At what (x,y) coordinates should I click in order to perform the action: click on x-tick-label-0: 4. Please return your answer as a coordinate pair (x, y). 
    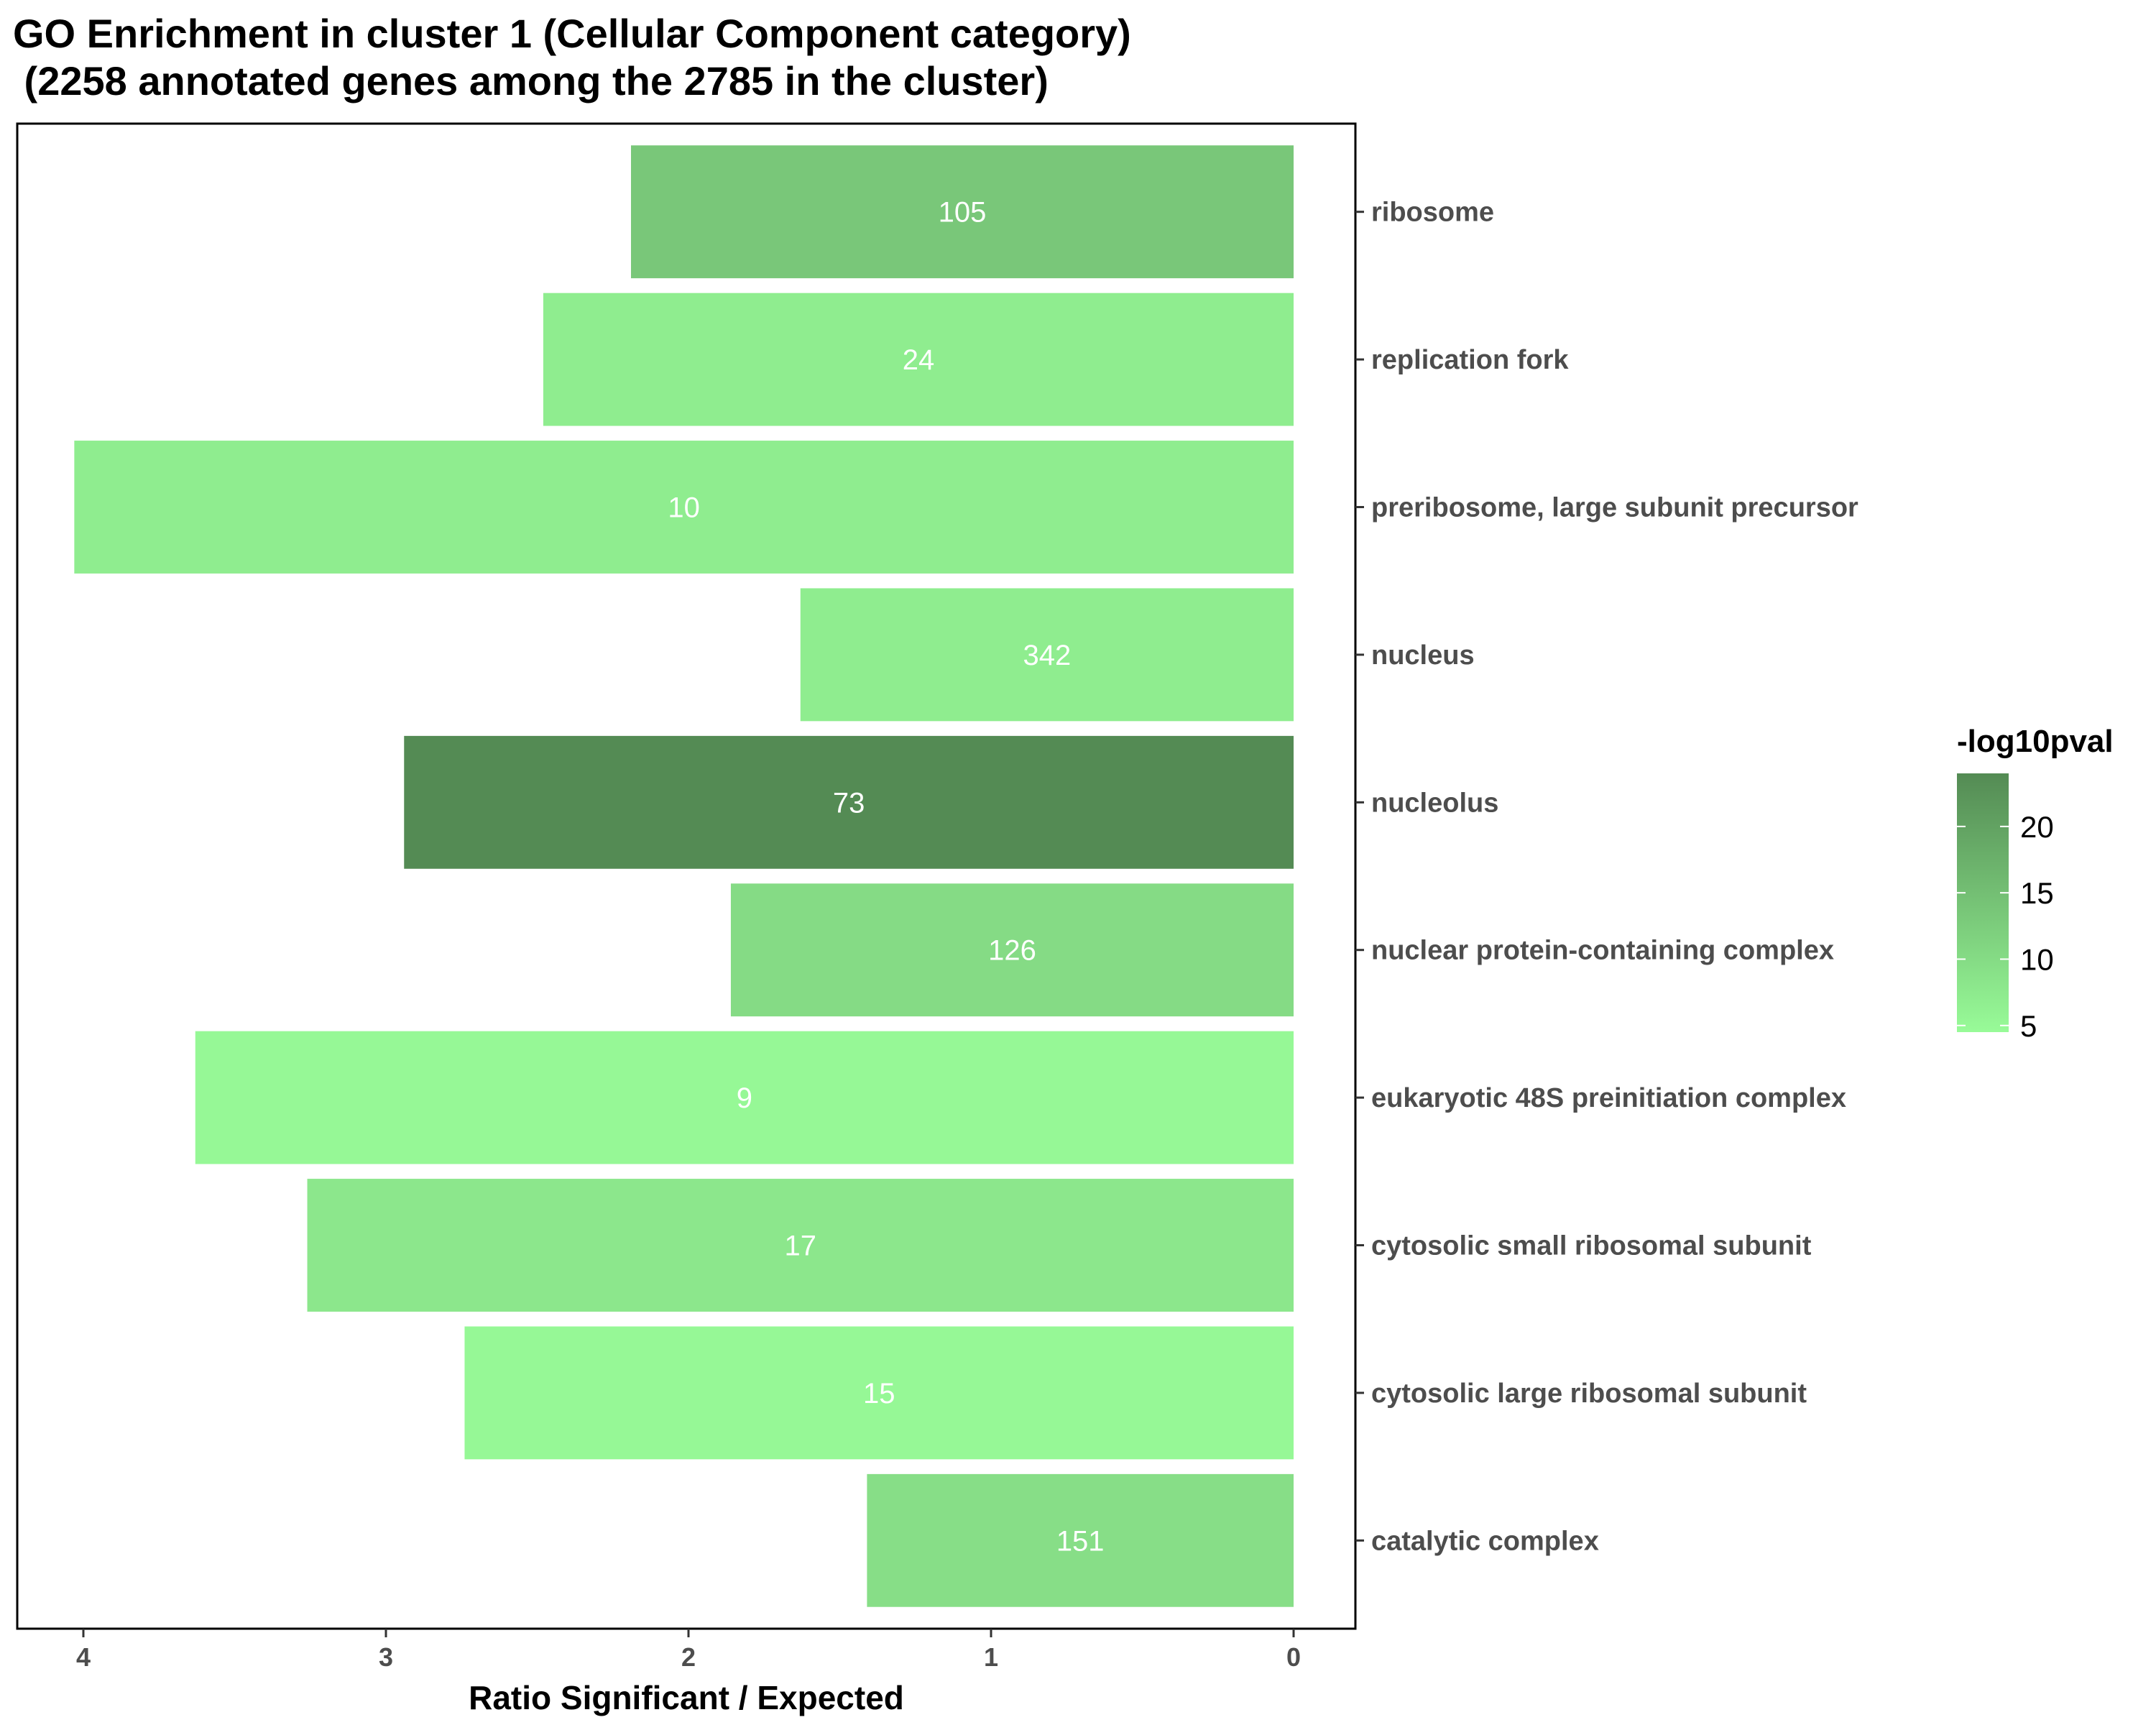
    Looking at the image, I should click on (83, 1657).